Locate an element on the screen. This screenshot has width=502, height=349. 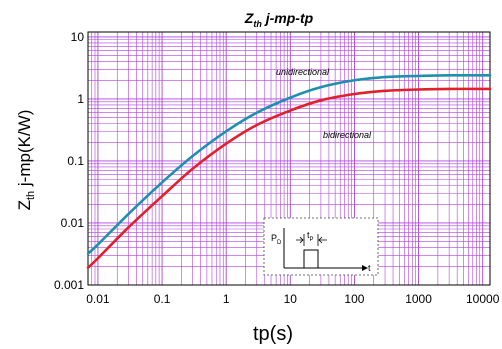
y-tick-labels: 0.001 0.01 0.1 1 10 is located at coordinates (69, 161).